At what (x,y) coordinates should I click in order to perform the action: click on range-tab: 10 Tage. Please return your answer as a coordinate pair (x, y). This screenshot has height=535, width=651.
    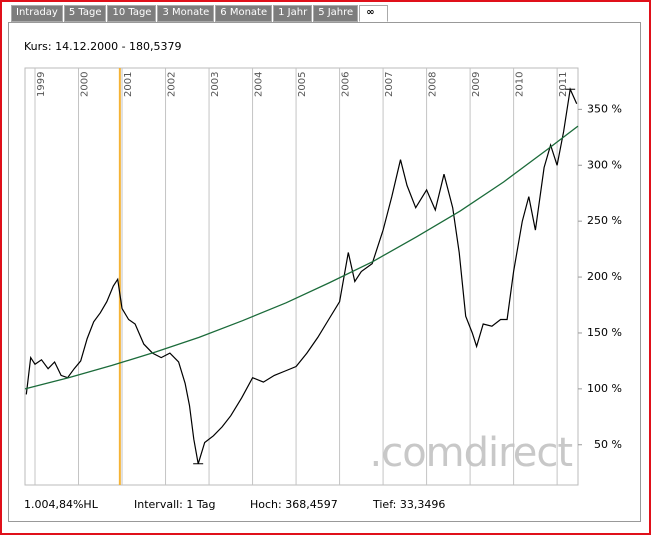
    Looking at the image, I should click on (132, 13).